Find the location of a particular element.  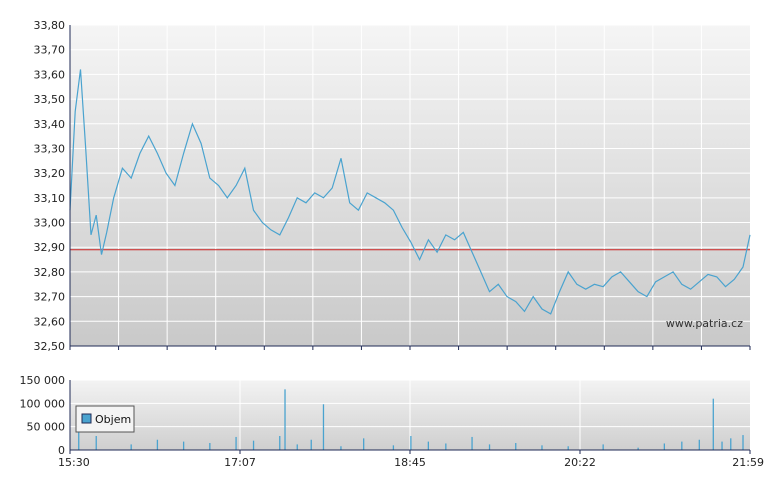

volume-y-tick-label: 50 000 is located at coordinates (46, 427).